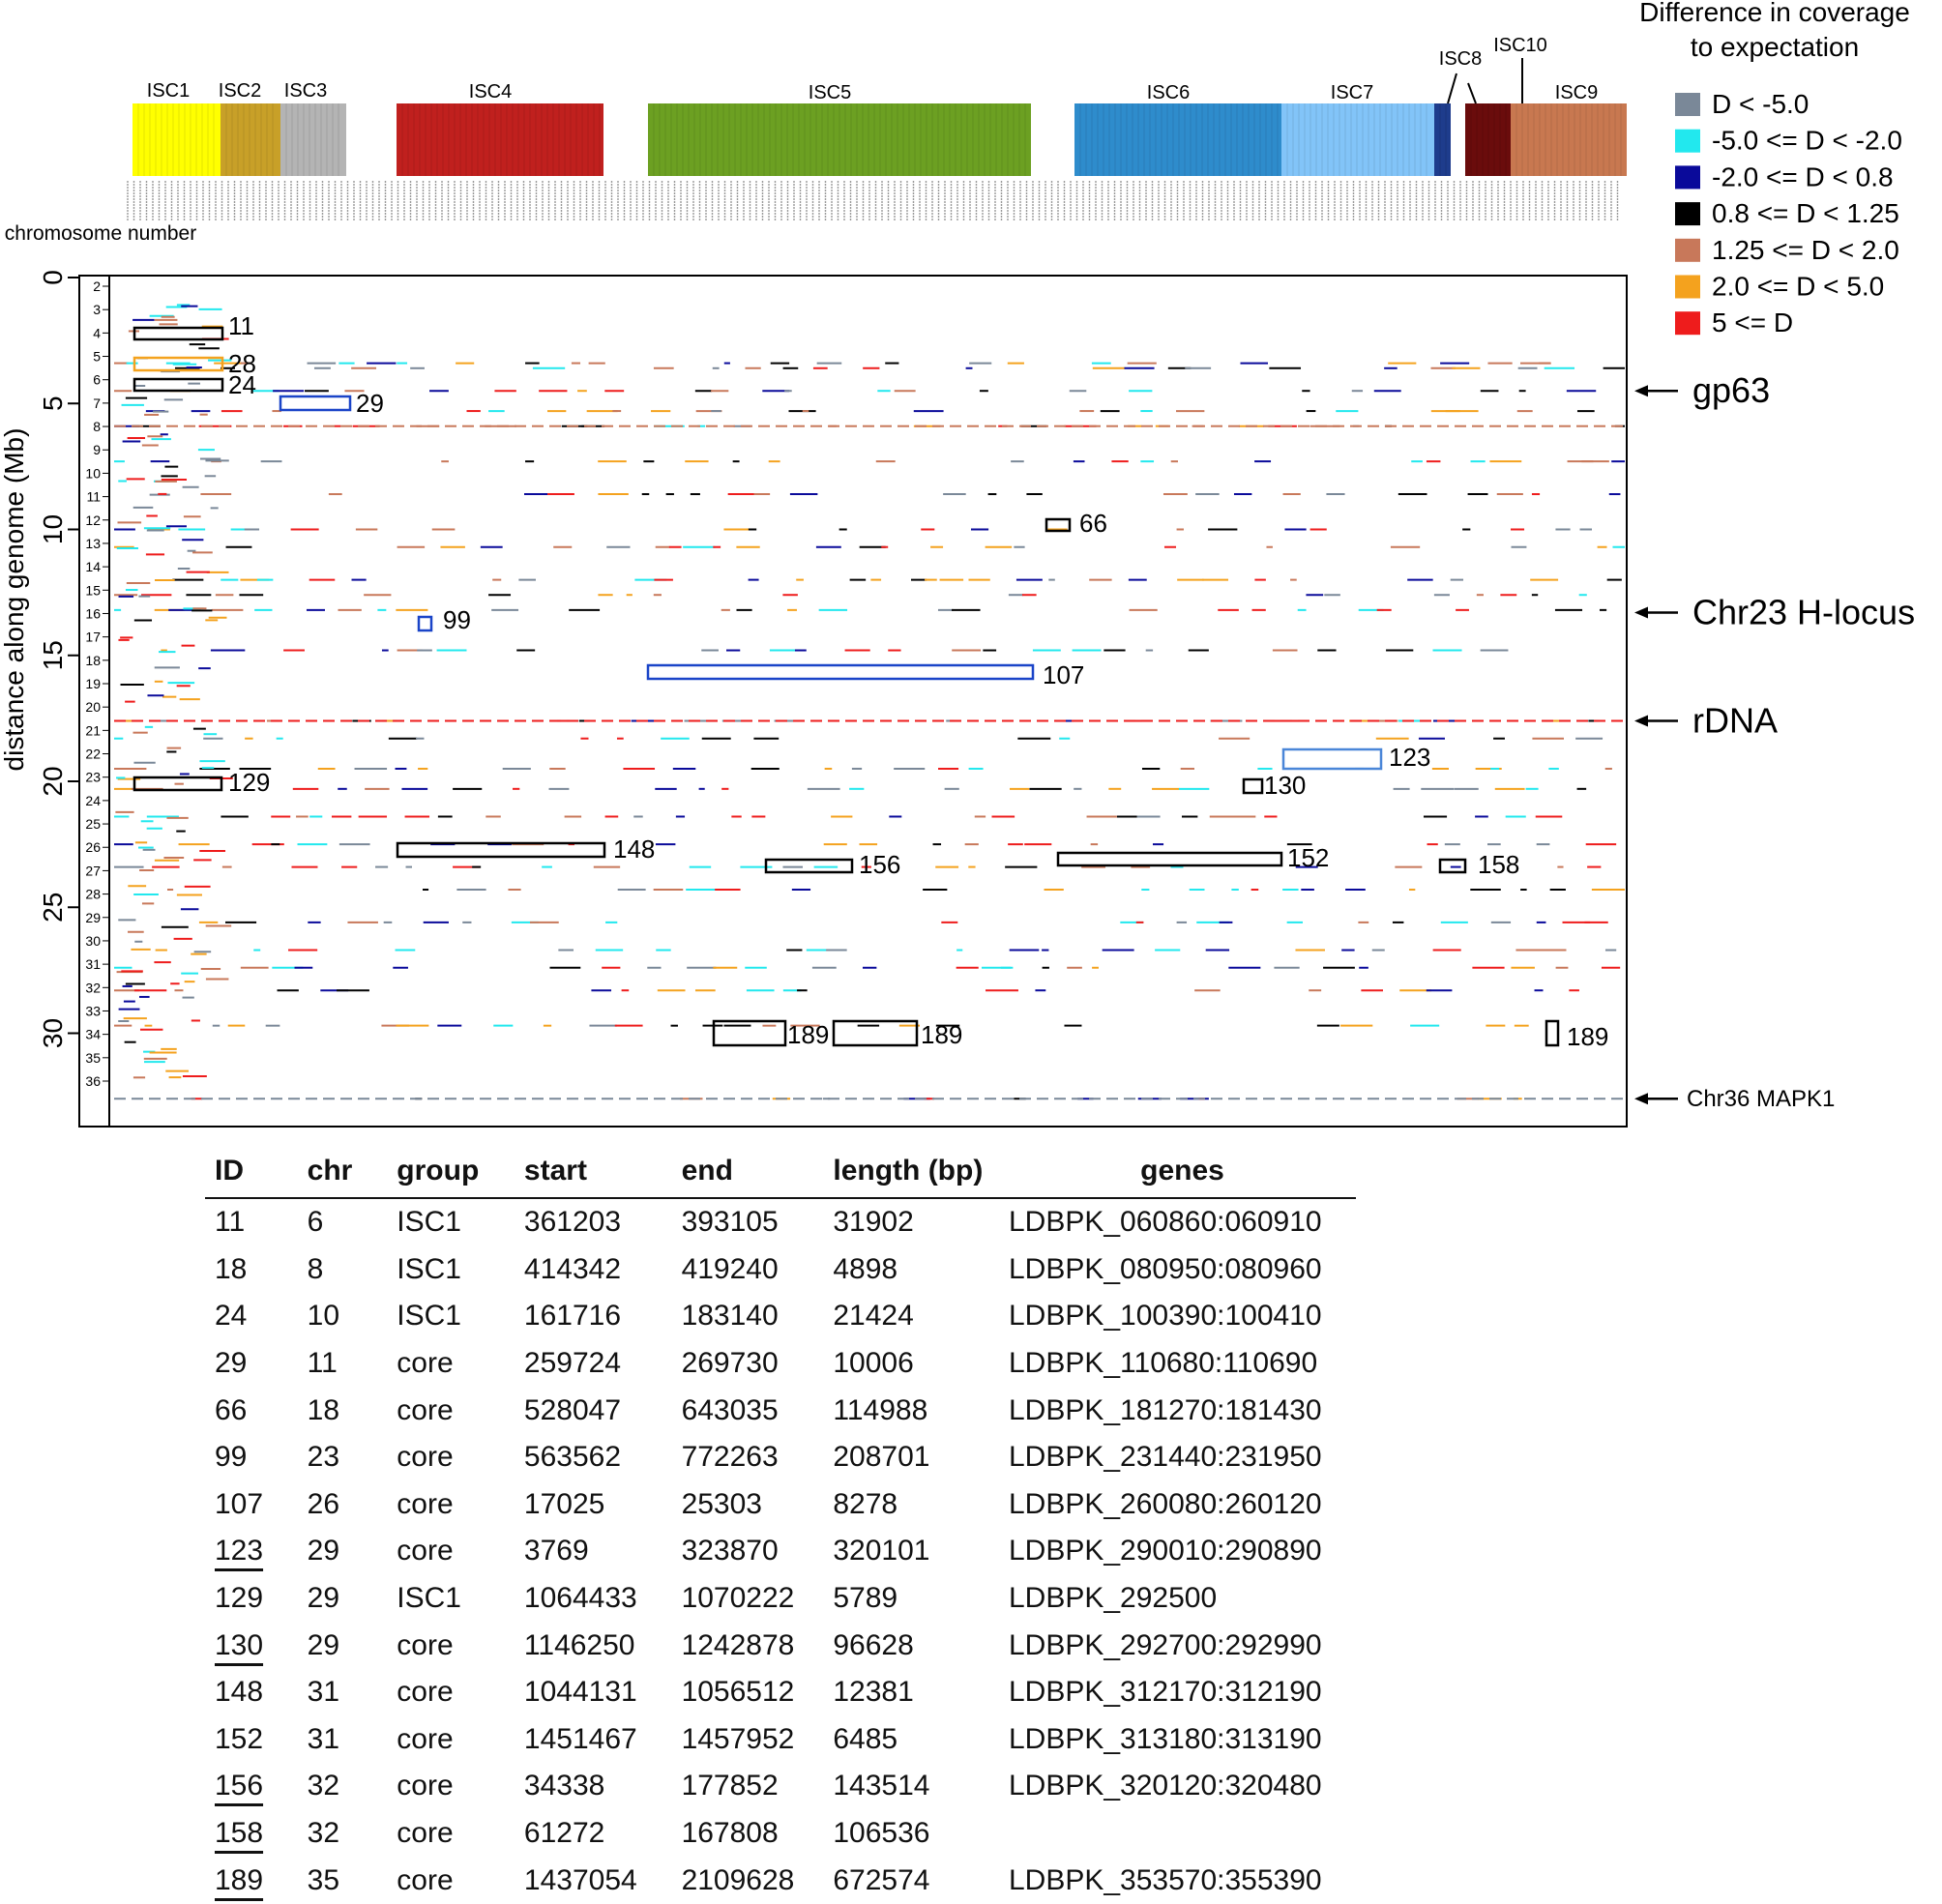  Describe the element at coordinates (53, 781) in the screenshot. I see `y-tick-label: 20` at that location.